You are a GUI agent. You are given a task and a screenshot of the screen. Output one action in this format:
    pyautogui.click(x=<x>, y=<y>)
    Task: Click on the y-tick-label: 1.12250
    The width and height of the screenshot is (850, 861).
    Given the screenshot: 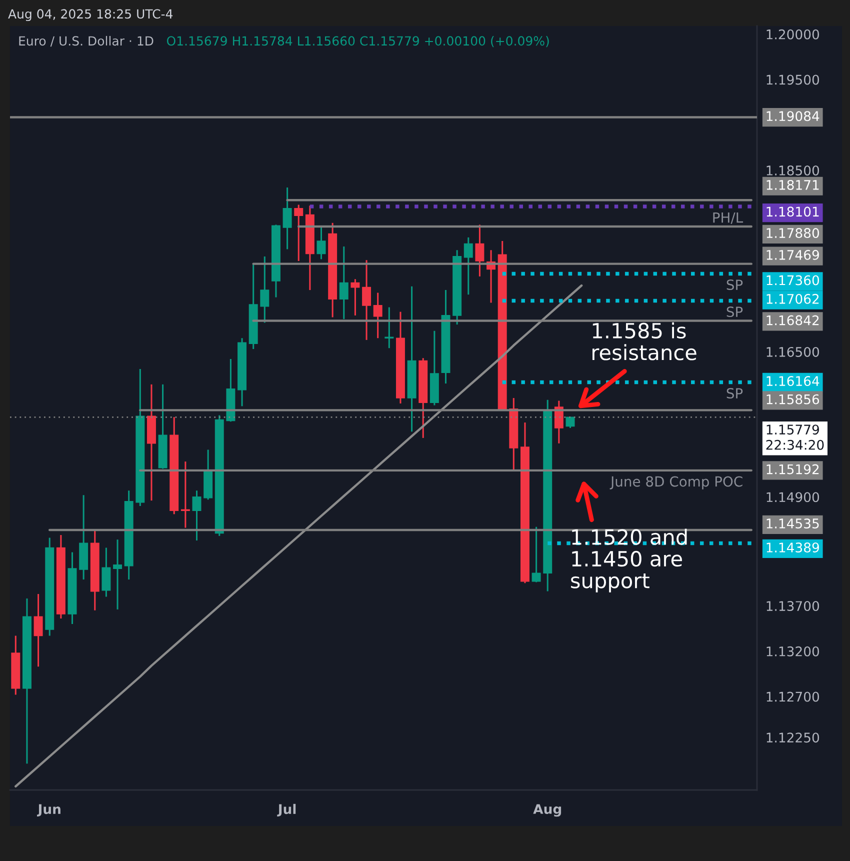 What is the action you would take?
    pyautogui.click(x=793, y=737)
    